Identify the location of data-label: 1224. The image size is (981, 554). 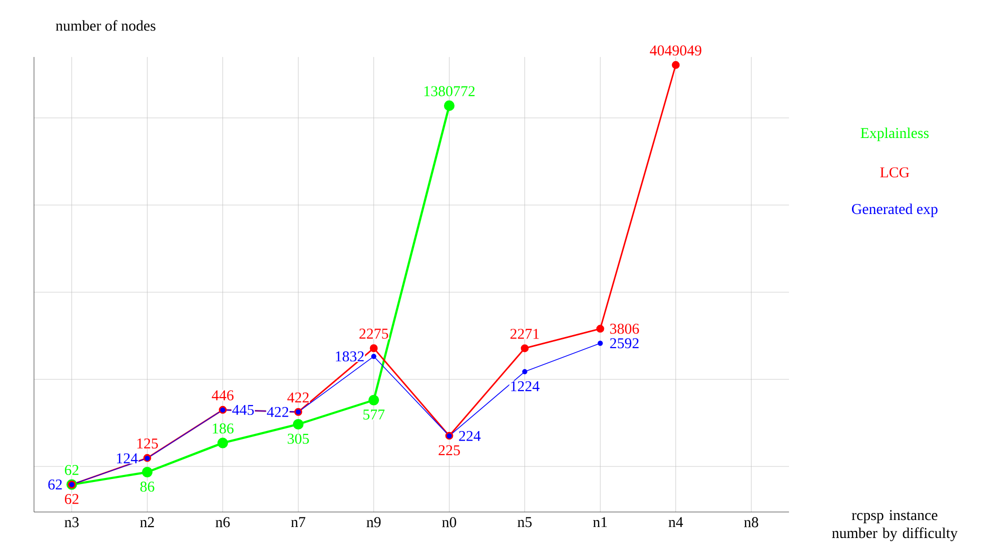
(525, 386).